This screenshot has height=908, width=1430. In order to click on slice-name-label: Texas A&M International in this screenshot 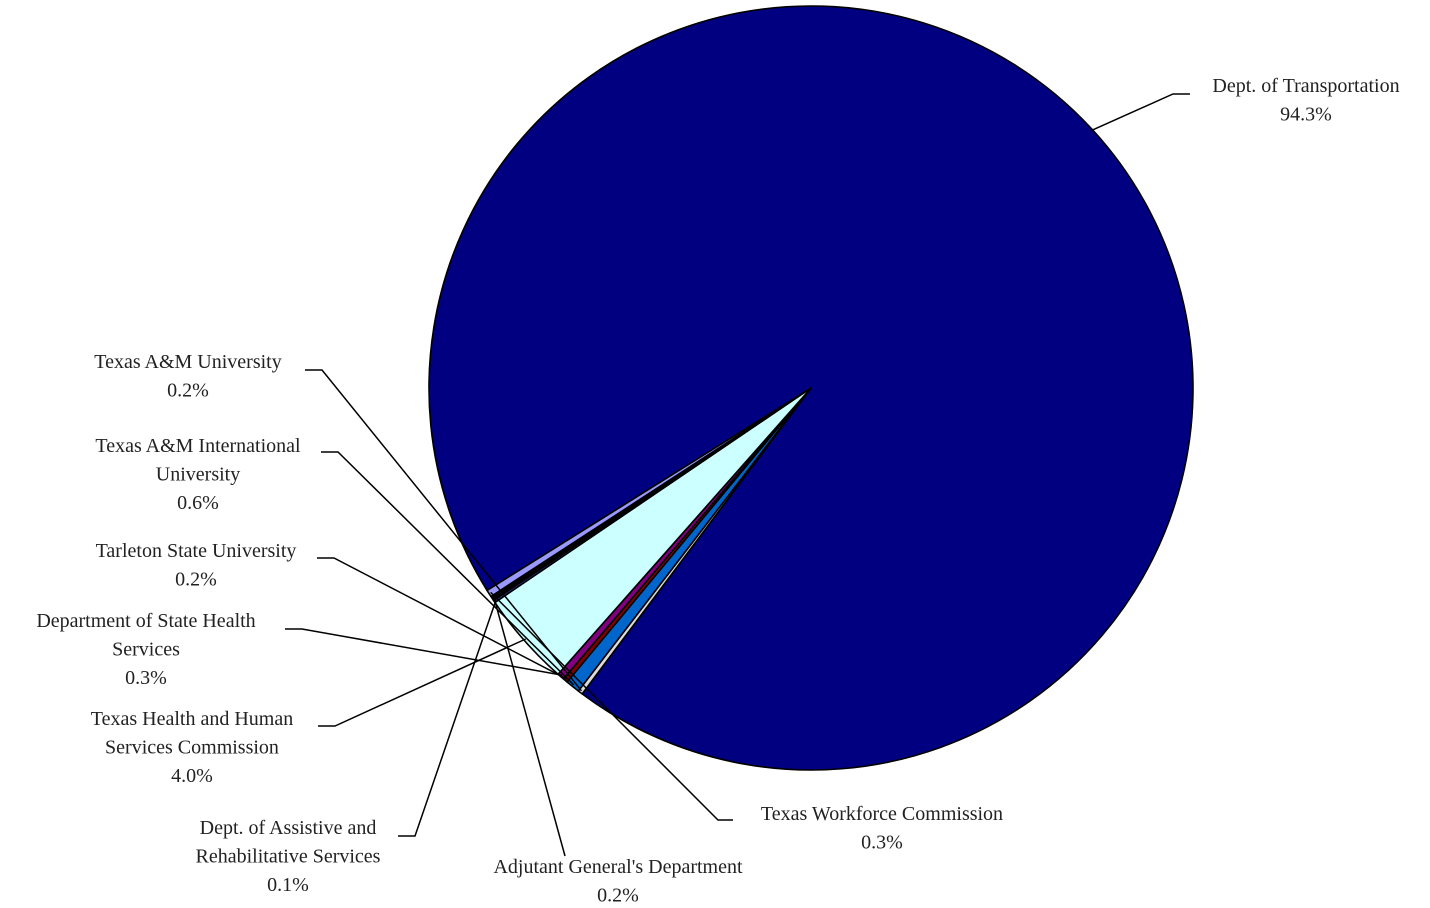, I will do `click(198, 446)`.